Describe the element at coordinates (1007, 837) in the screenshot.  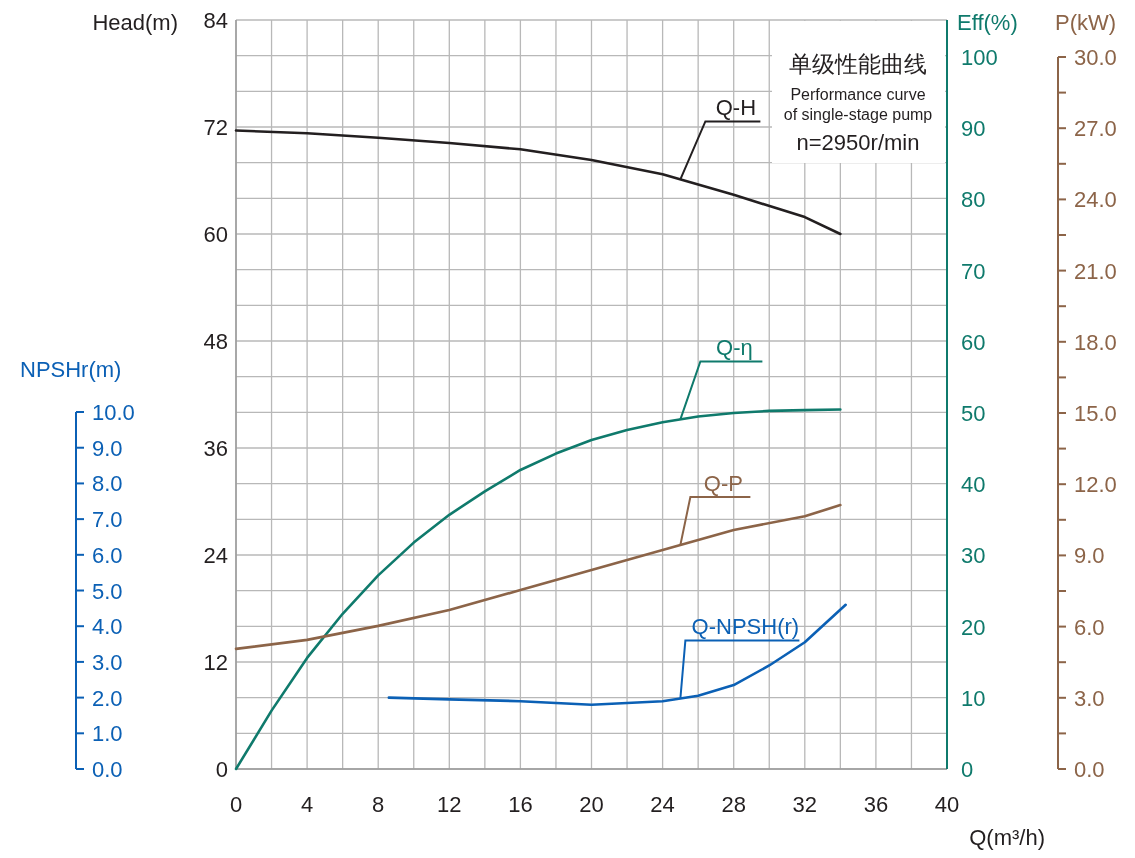
I see `x-axis-title: Q(m³/h)` at that location.